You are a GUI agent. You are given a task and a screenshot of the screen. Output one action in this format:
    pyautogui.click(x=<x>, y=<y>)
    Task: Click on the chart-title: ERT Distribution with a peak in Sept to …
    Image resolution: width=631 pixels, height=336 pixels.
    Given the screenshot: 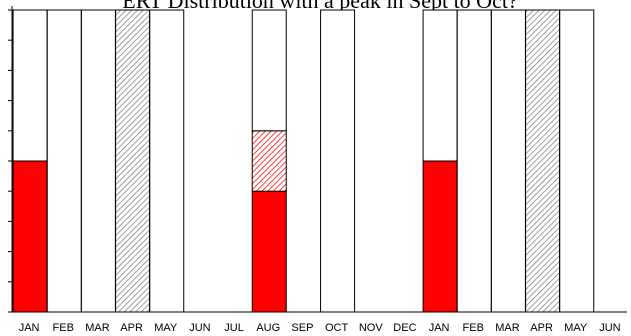 What is the action you would take?
    pyautogui.click(x=319, y=6)
    